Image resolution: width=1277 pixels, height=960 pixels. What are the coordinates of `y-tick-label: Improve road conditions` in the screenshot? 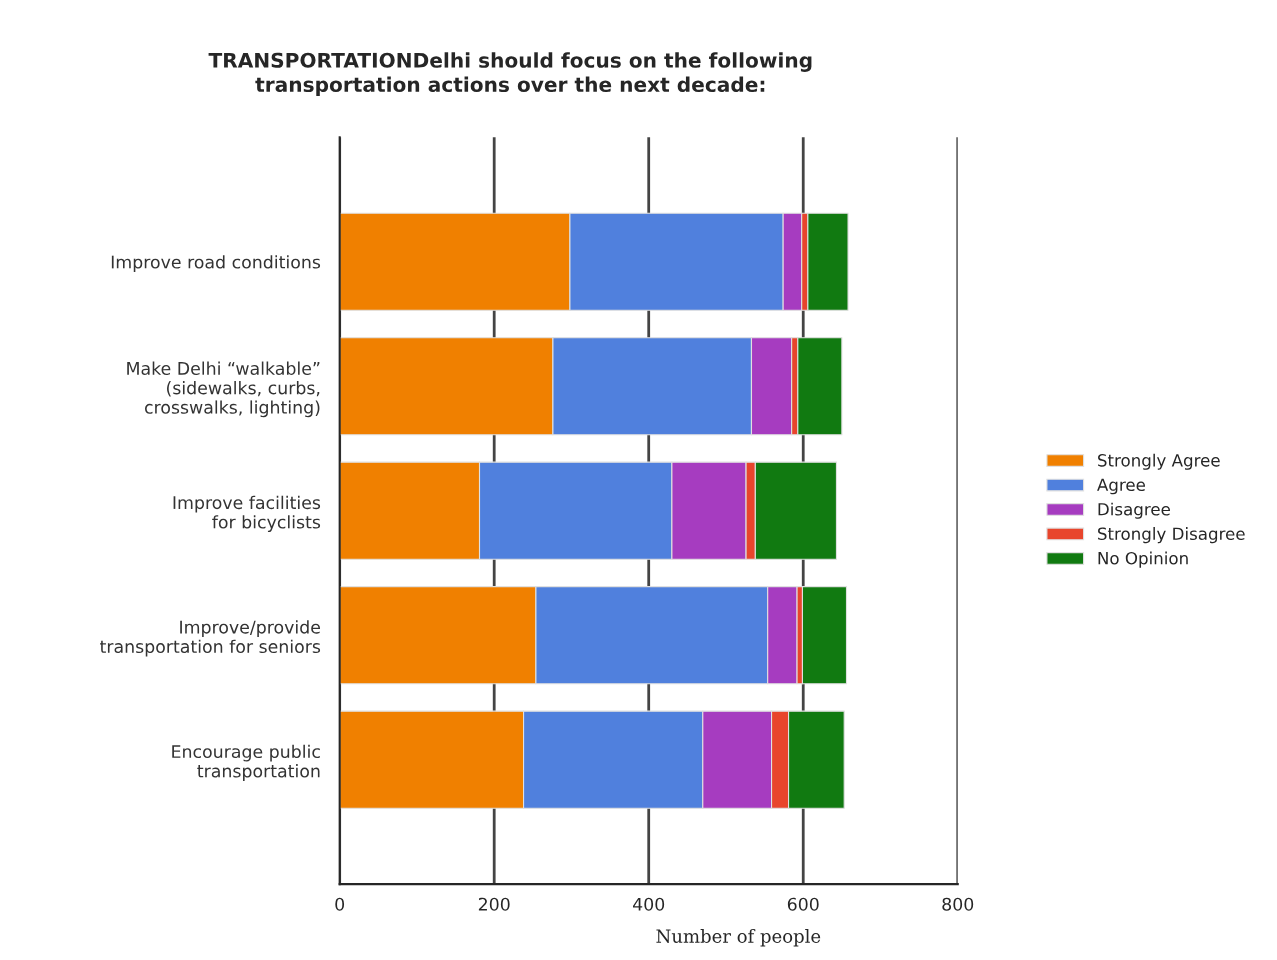 It's located at (216, 263).